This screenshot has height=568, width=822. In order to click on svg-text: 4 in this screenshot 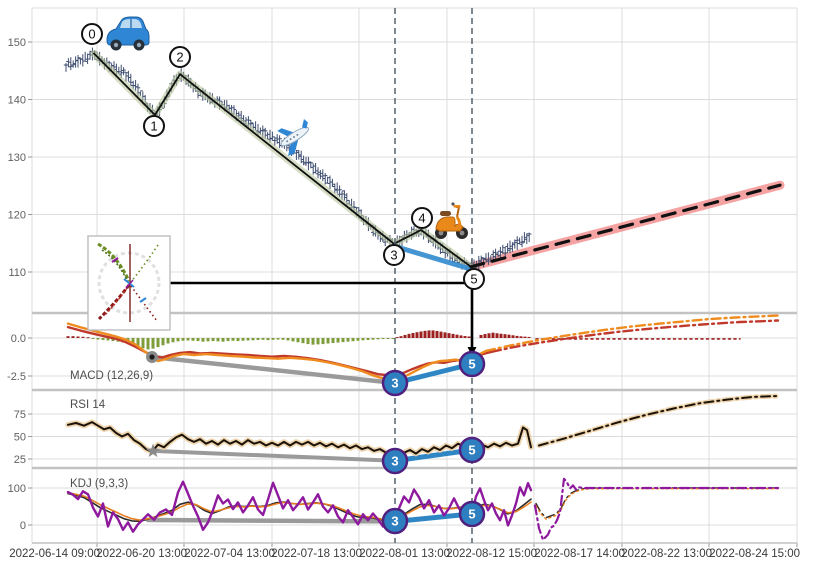, I will do `click(421, 218)`.